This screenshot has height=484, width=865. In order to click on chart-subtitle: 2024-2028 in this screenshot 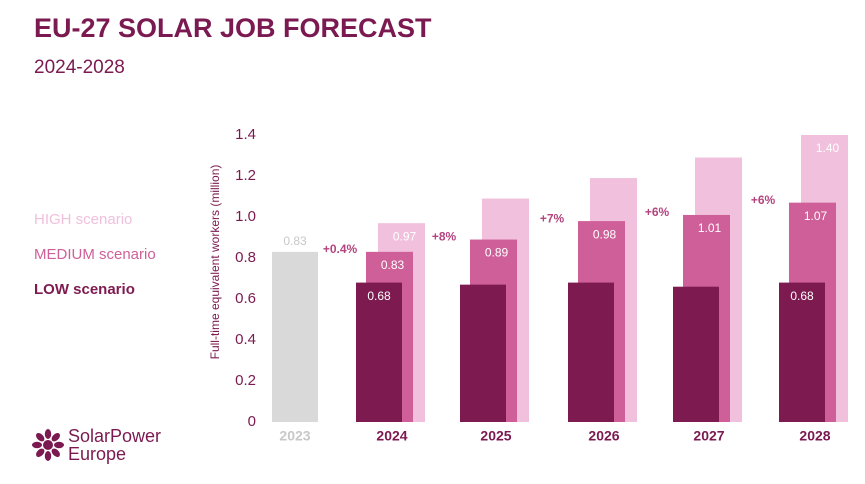, I will do `click(79, 67)`.